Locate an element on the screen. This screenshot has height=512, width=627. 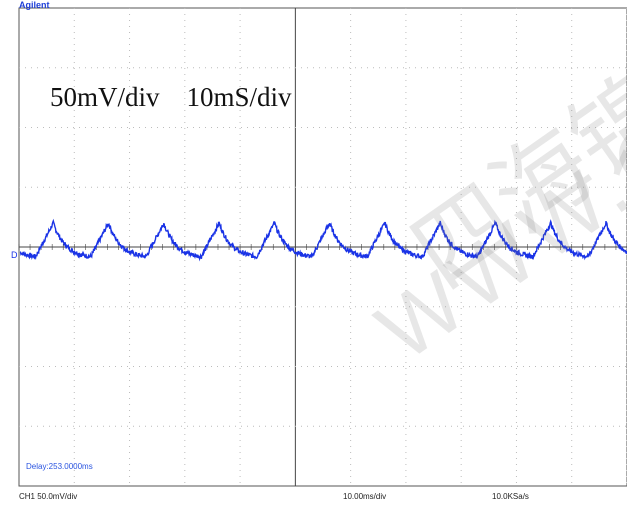
sample-rate-readout: 10.0KSa/s is located at coordinates (510, 496).